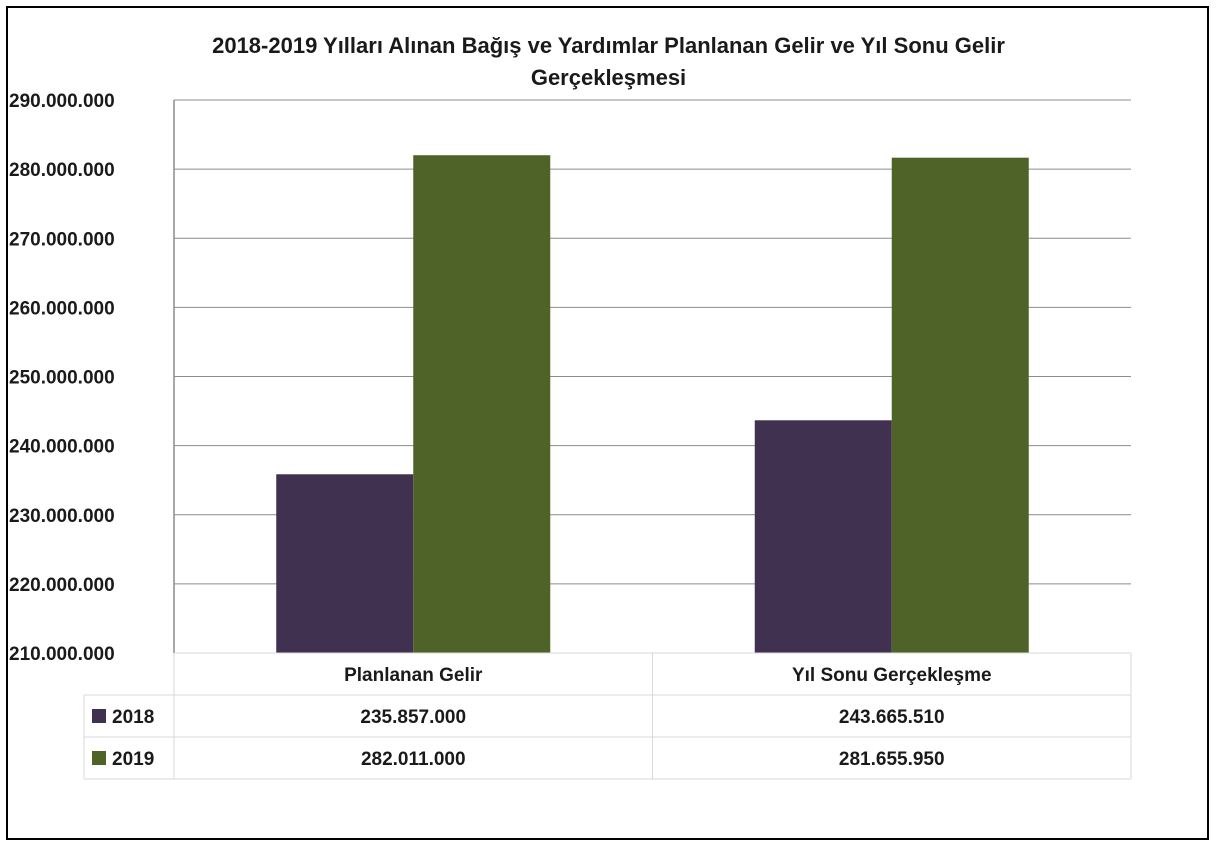 The image size is (1217, 846). Describe the element at coordinates (99, 716) in the screenshot. I see `legend-swatch-2018` at that location.